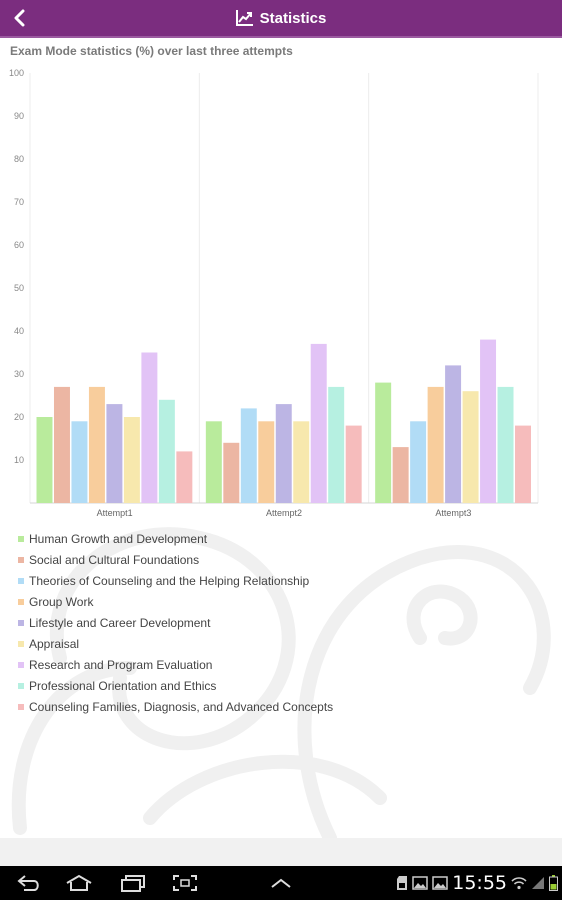 The image size is (562, 900). I want to click on chevron-left-icon, so click(19, 18).